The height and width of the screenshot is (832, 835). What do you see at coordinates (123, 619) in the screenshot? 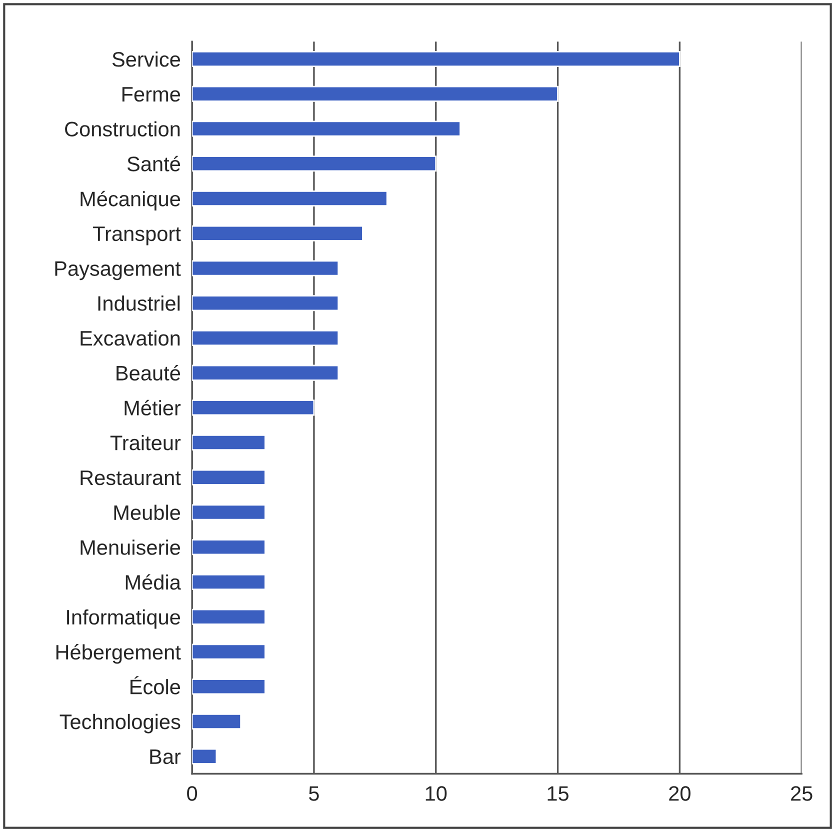
I see `y-tick-label: Informatique` at bounding box center [123, 619].